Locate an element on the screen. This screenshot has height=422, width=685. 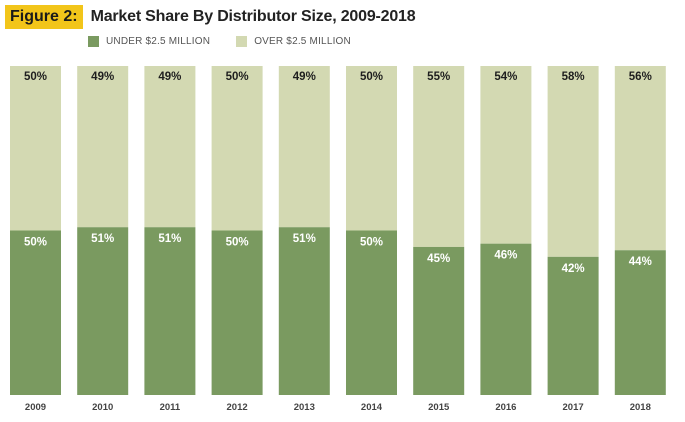
bar-over-2009 is located at coordinates (35, 148).